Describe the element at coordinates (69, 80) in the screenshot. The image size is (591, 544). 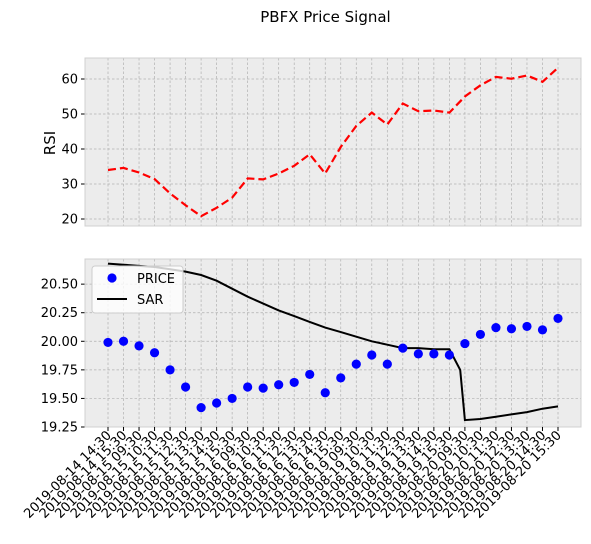
I see `y-tick-label: 60` at that location.